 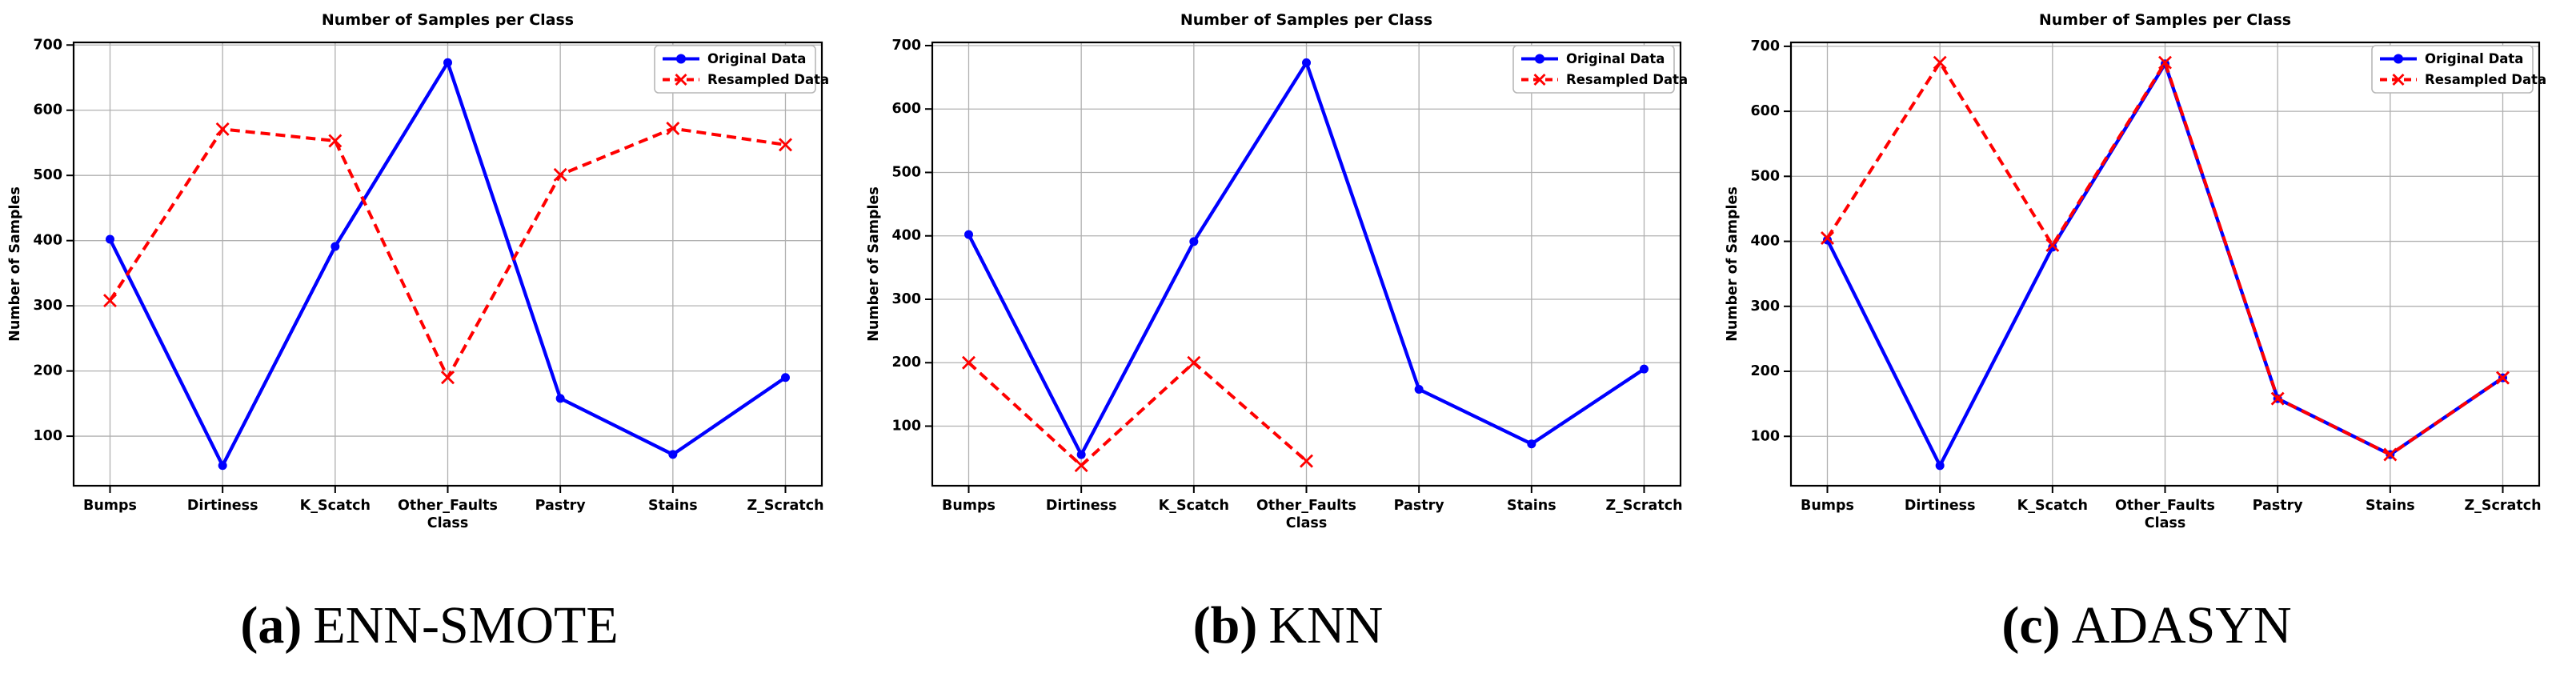 What do you see at coordinates (47, 110) in the screenshot?
I see `y-tick-label: 600` at bounding box center [47, 110].